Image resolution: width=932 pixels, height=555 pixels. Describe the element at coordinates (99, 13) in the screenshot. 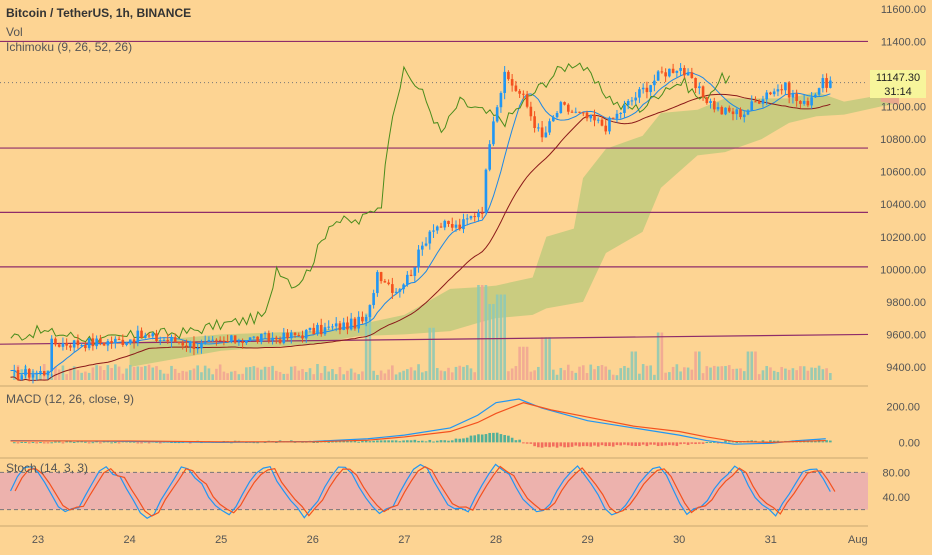

I see `chart-title: Bitcoin / TetherUS, 1h, BINANCE` at that location.